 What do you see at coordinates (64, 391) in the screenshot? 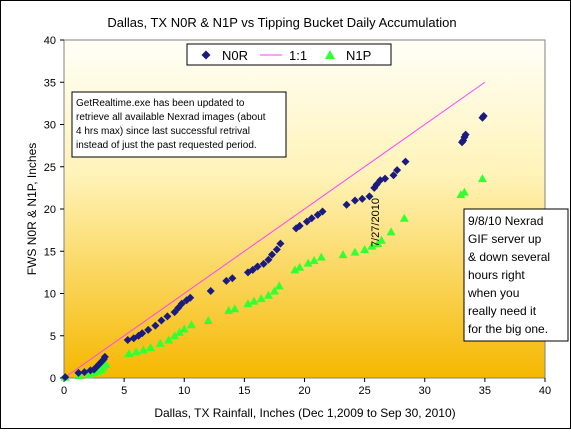
I see `x-tick-label: 0` at bounding box center [64, 391].